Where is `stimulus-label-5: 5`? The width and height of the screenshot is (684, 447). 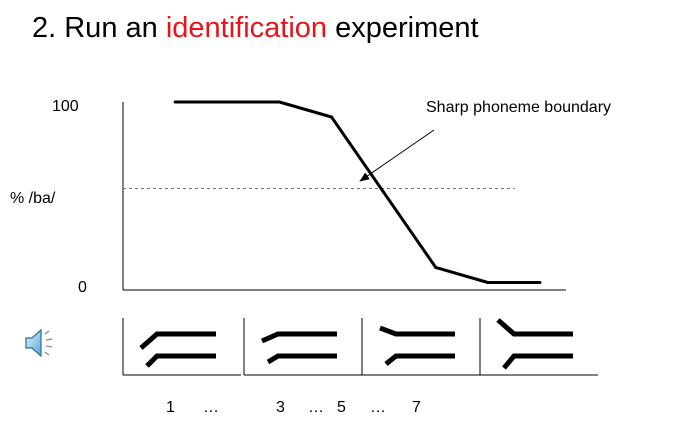 stimulus-label-5: 5 is located at coordinates (341, 407).